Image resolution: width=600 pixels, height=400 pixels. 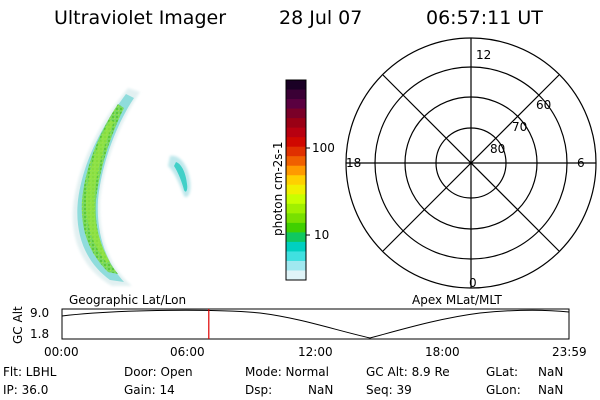 What do you see at coordinates (354, 163) in the screenshot?
I see `mlt-label-18: 18` at bounding box center [354, 163].